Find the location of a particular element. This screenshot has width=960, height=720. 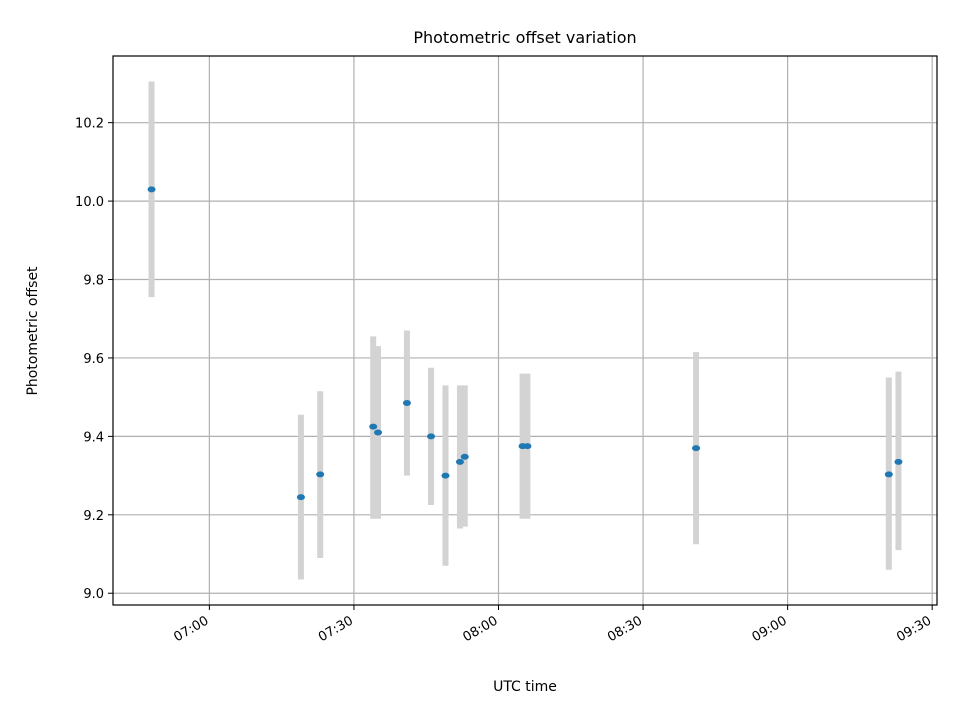

x-tick-label: 07:00 is located at coordinates (191, 629).